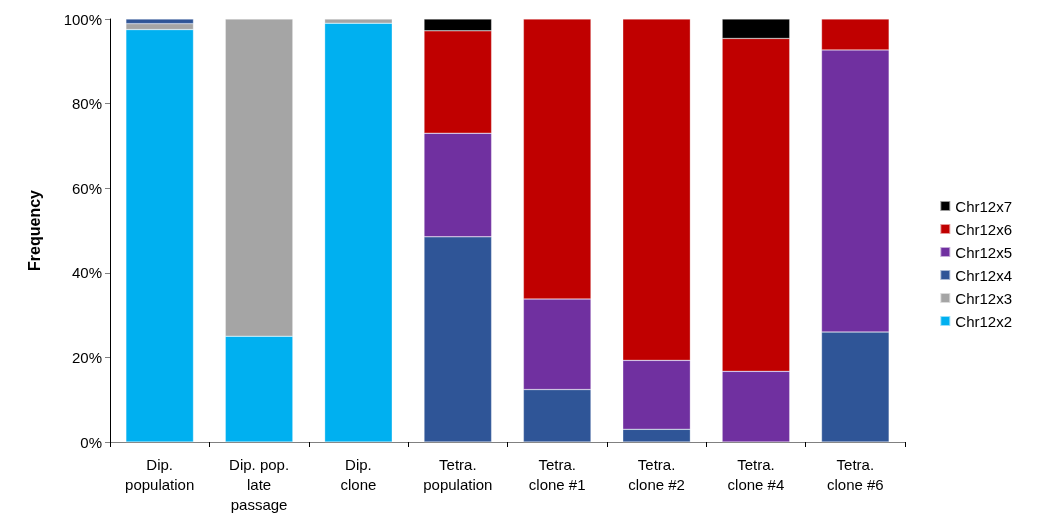 Image resolution: width=1037 pixels, height=527 pixels. I want to click on y-tick-label: 60%, so click(86, 188).